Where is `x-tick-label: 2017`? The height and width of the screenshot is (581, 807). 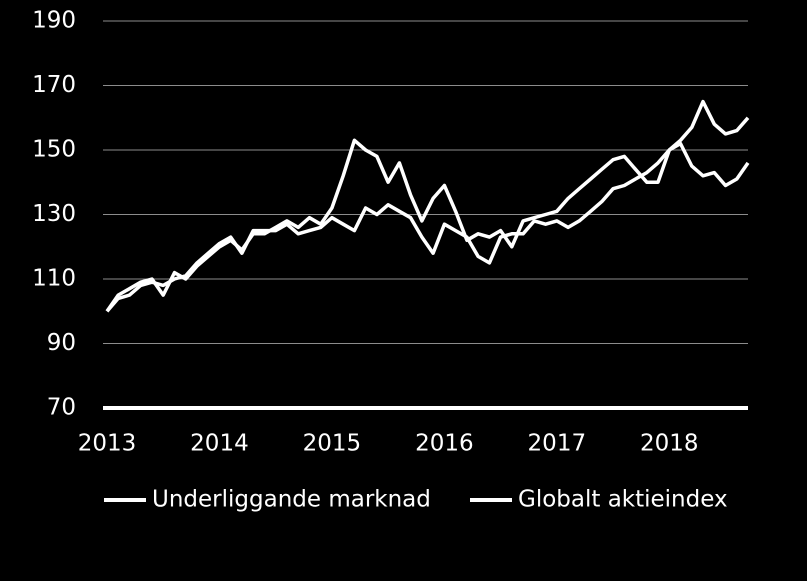 x-tick-label: 2017 is located at coordinates (557, 444).